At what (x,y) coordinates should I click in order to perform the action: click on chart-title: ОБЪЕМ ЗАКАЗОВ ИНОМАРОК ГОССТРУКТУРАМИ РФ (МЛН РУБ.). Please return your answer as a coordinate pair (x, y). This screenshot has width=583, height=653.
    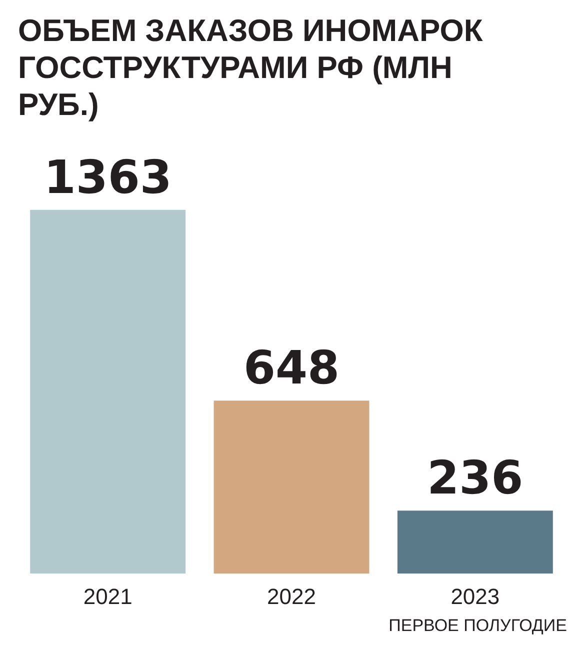
    Looking at the image, I should click on (251, 67).